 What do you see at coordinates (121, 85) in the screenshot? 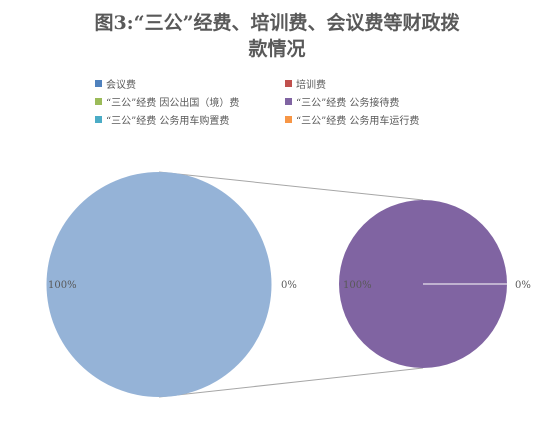
I see `legend-label: 会议费` at bounding box center [121, 85].